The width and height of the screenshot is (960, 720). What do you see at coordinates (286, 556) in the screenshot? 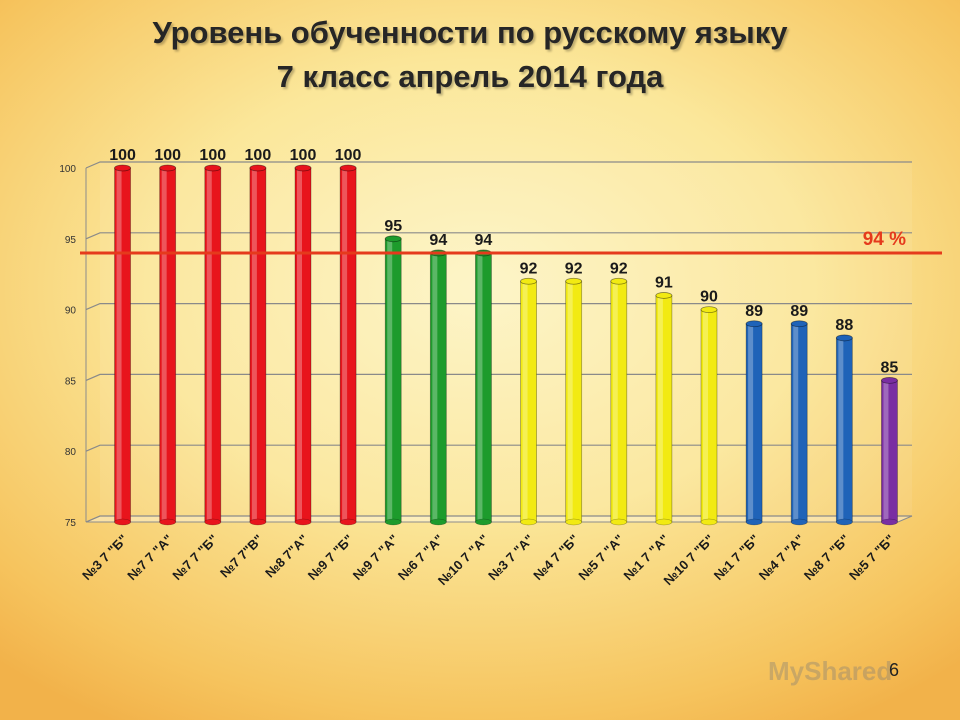
I see `x-tick-label: №8 7"А"` at bounding box center [286, 556].